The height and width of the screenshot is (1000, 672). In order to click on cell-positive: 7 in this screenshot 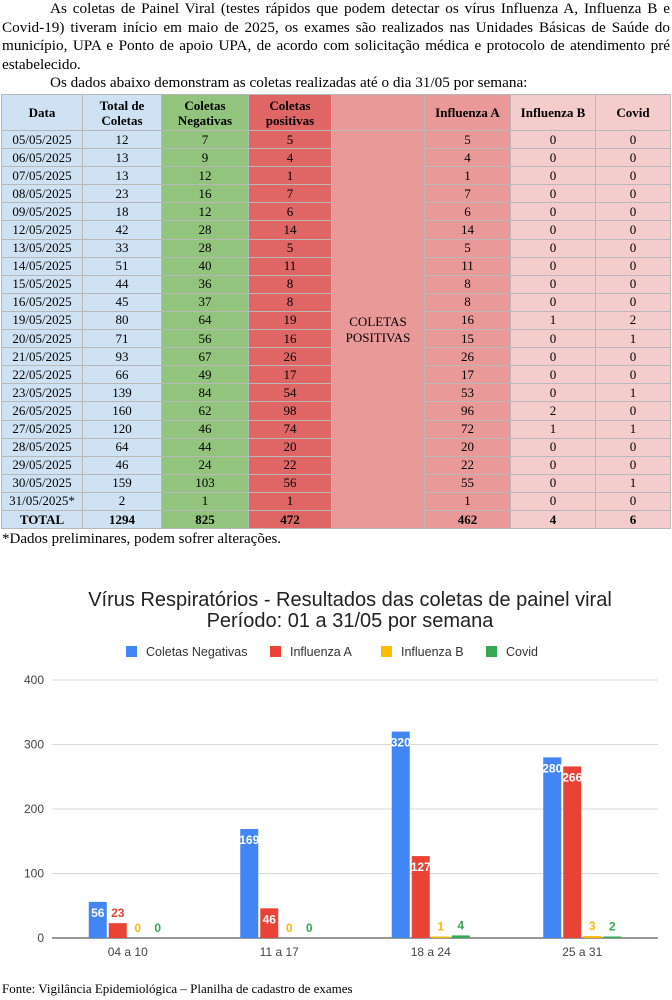, I will do `click(290, 194)`.